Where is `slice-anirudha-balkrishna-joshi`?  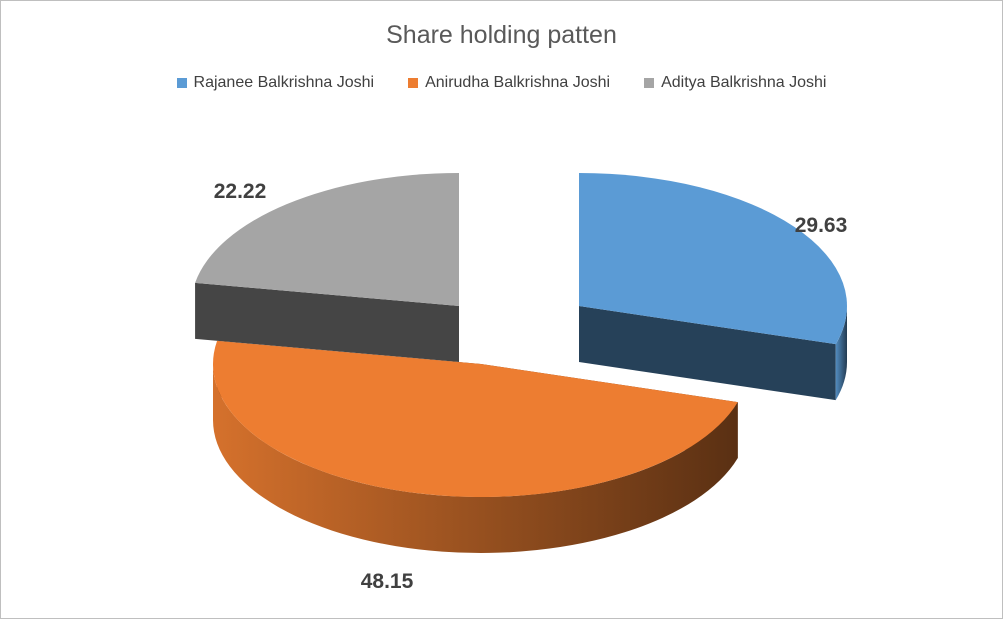
slice-anirudha-balkrishna-joshi is located at coordinates (475, 418).